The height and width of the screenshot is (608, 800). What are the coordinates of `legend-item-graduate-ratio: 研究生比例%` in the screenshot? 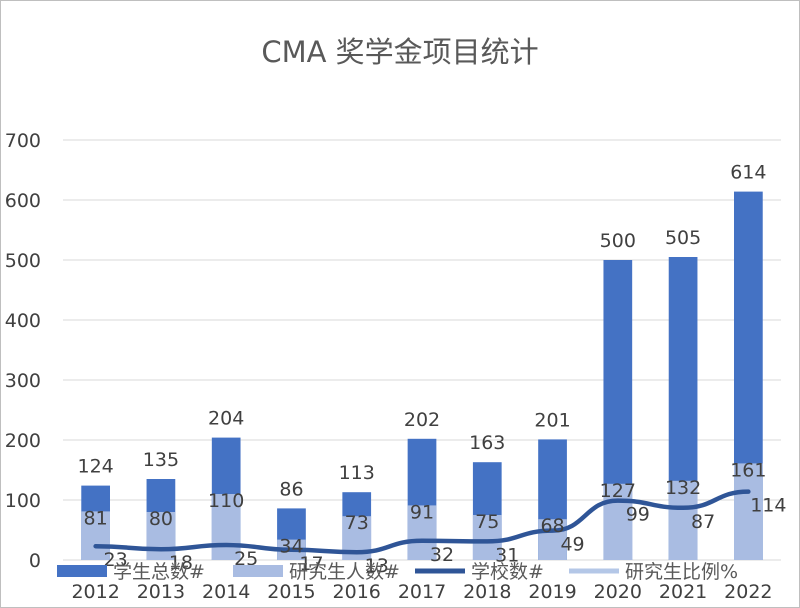 It's located at (653, 572).